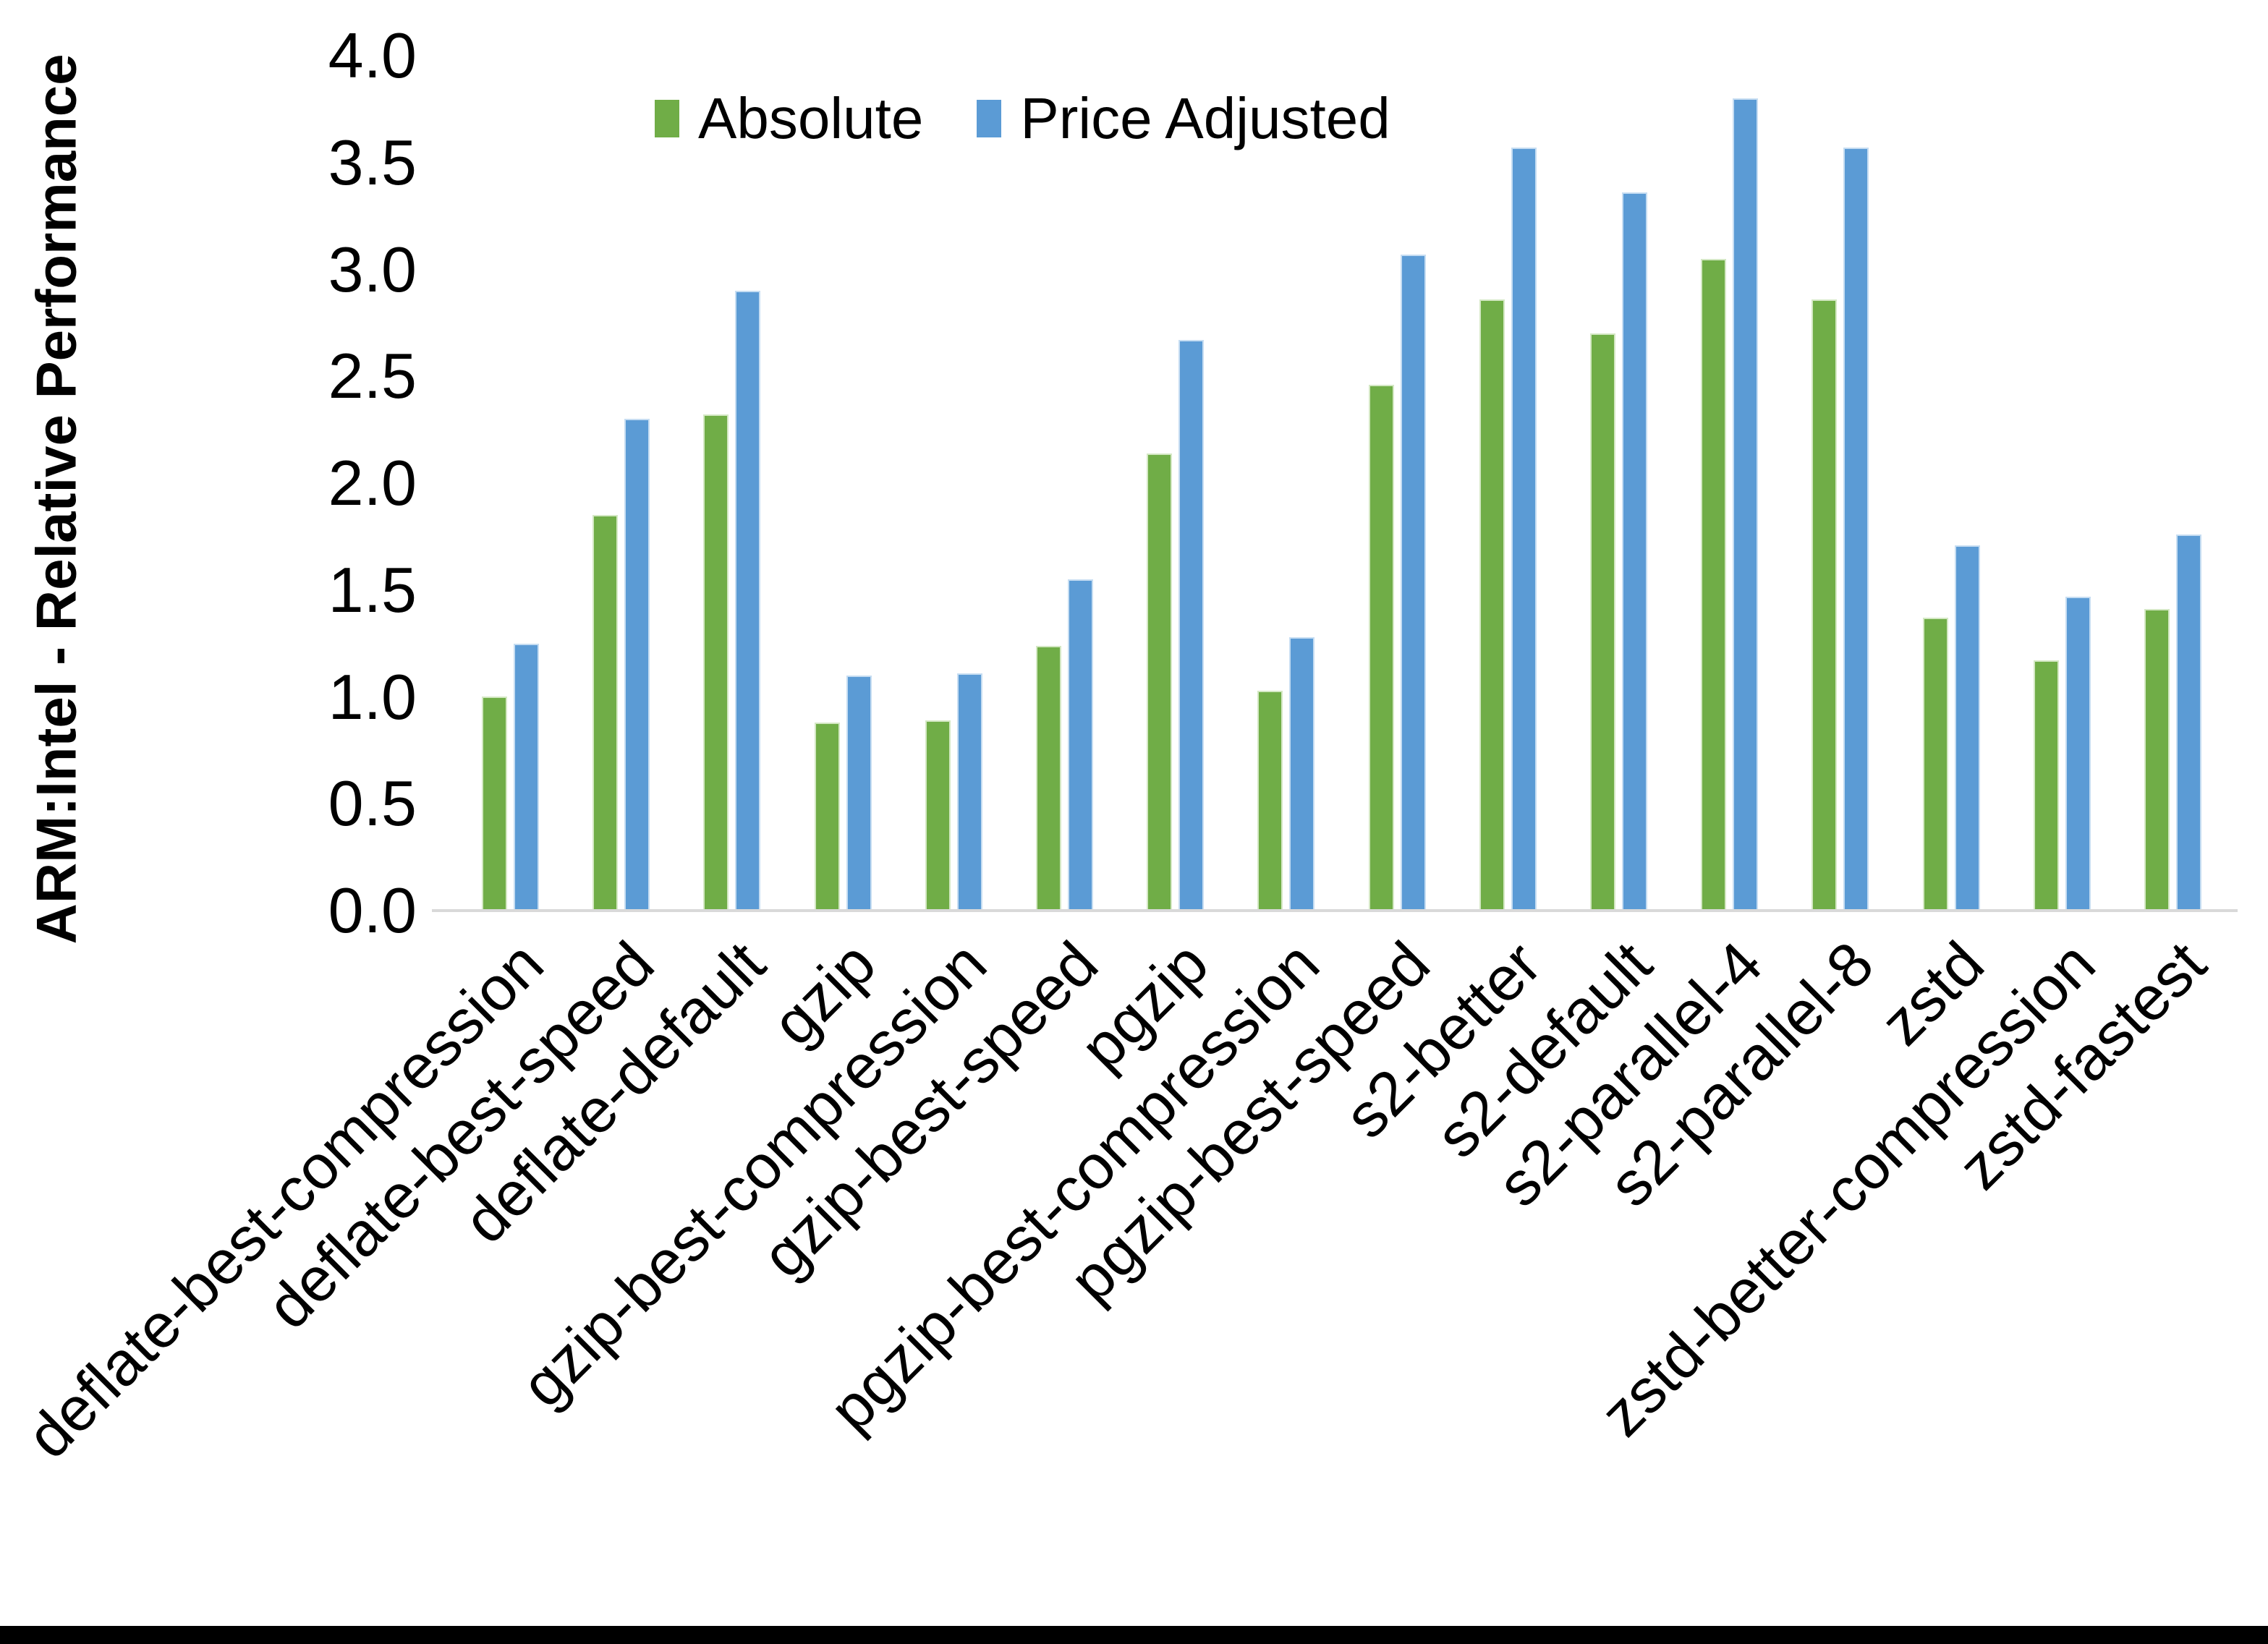 Image resolution: width=2268 pixels, height=1644 pixels. Describe the element at coordinates (1935, 764) in the screenshot. I see `bar-absolute-zstd` at that location.